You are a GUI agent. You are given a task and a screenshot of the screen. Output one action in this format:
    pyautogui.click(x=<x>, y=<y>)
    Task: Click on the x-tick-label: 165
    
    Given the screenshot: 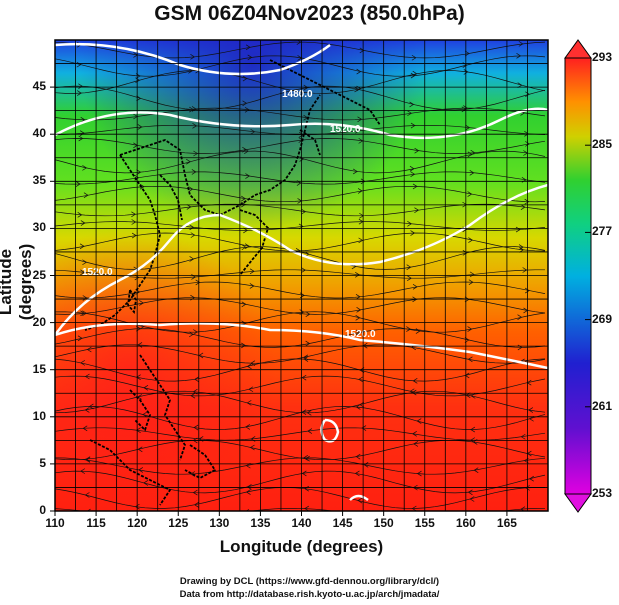 What is the action you would take?
    pyautogui.click(x=506, y=523)
    